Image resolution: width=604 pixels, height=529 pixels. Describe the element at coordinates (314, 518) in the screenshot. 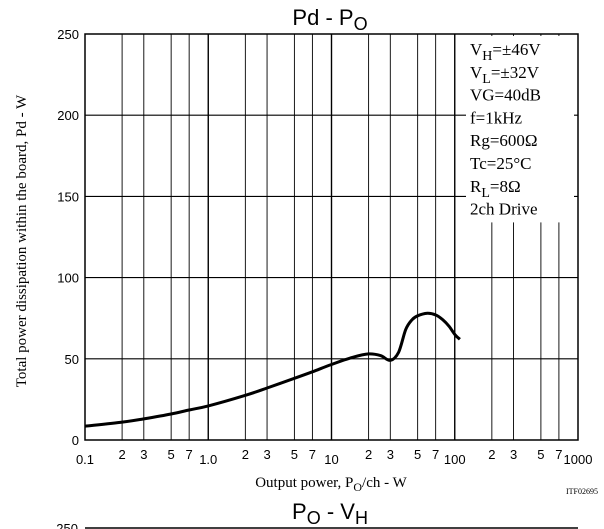

I see `title2-subscript: O` at that location.